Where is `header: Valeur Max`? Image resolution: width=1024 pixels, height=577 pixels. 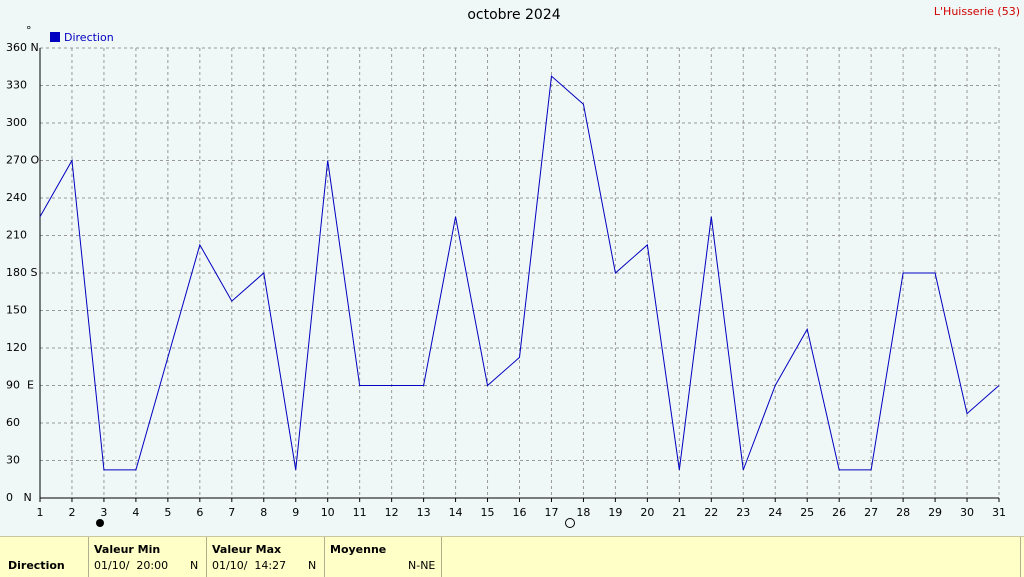
header: Valeur Max is located at coordinates (247, 549).